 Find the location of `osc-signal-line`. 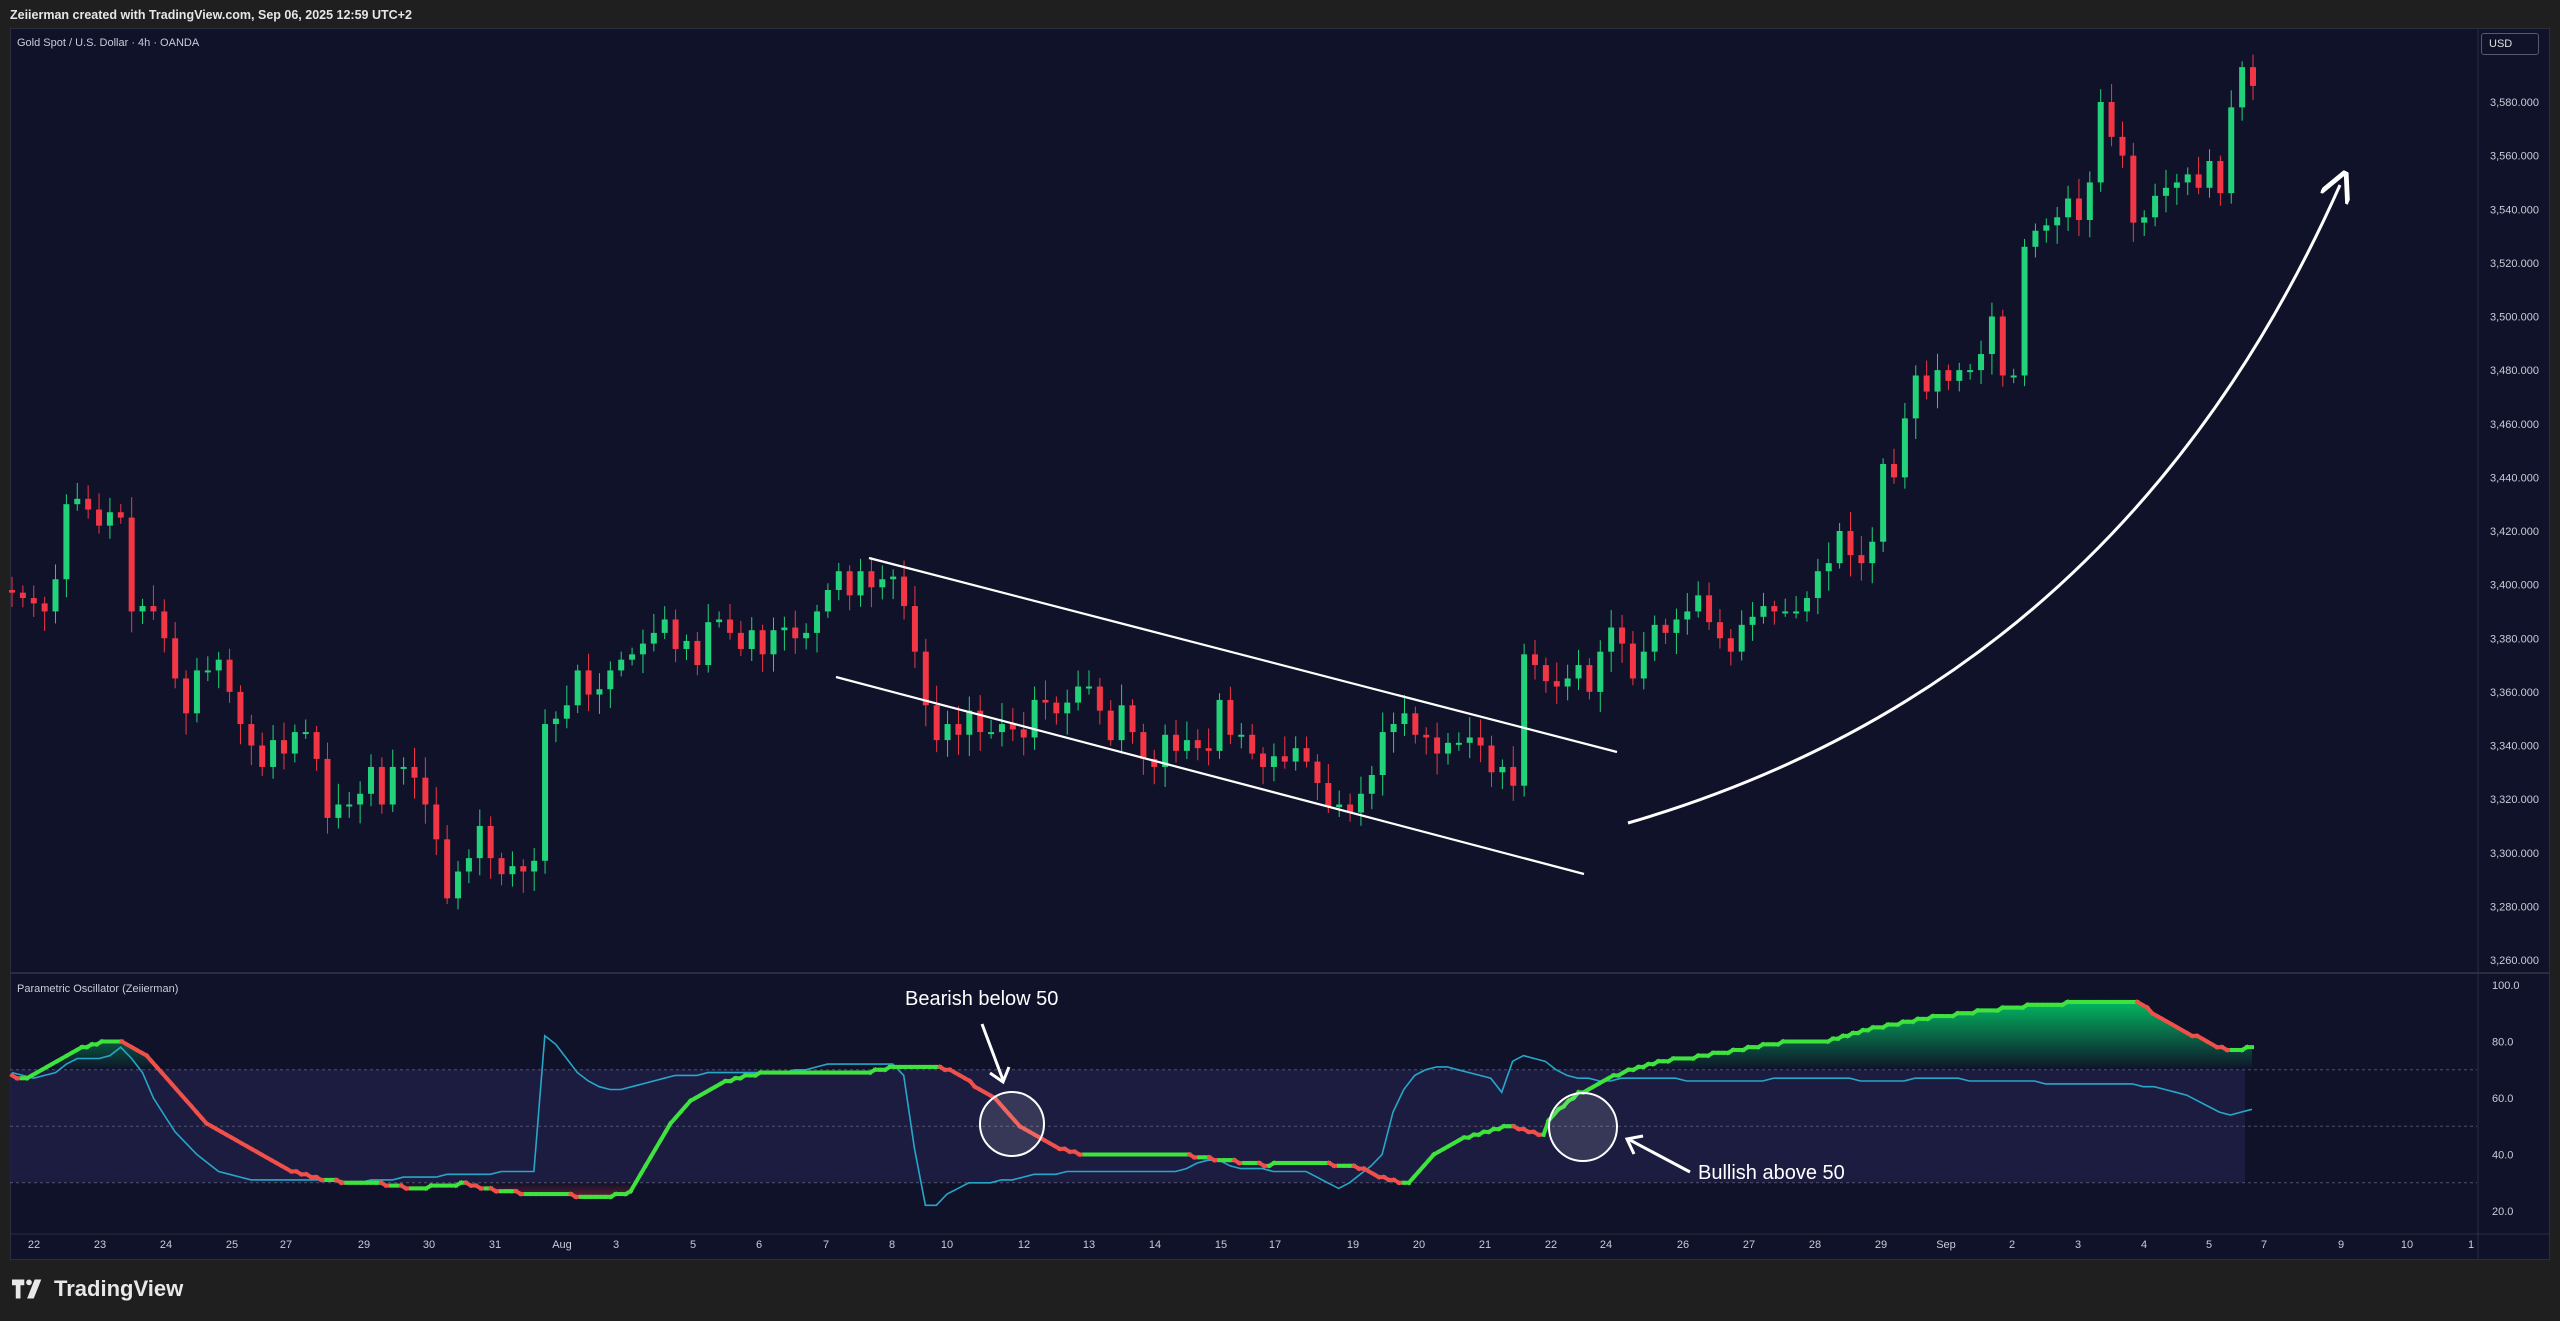

osc-signal-line is located at coordinates (1132, 1120).